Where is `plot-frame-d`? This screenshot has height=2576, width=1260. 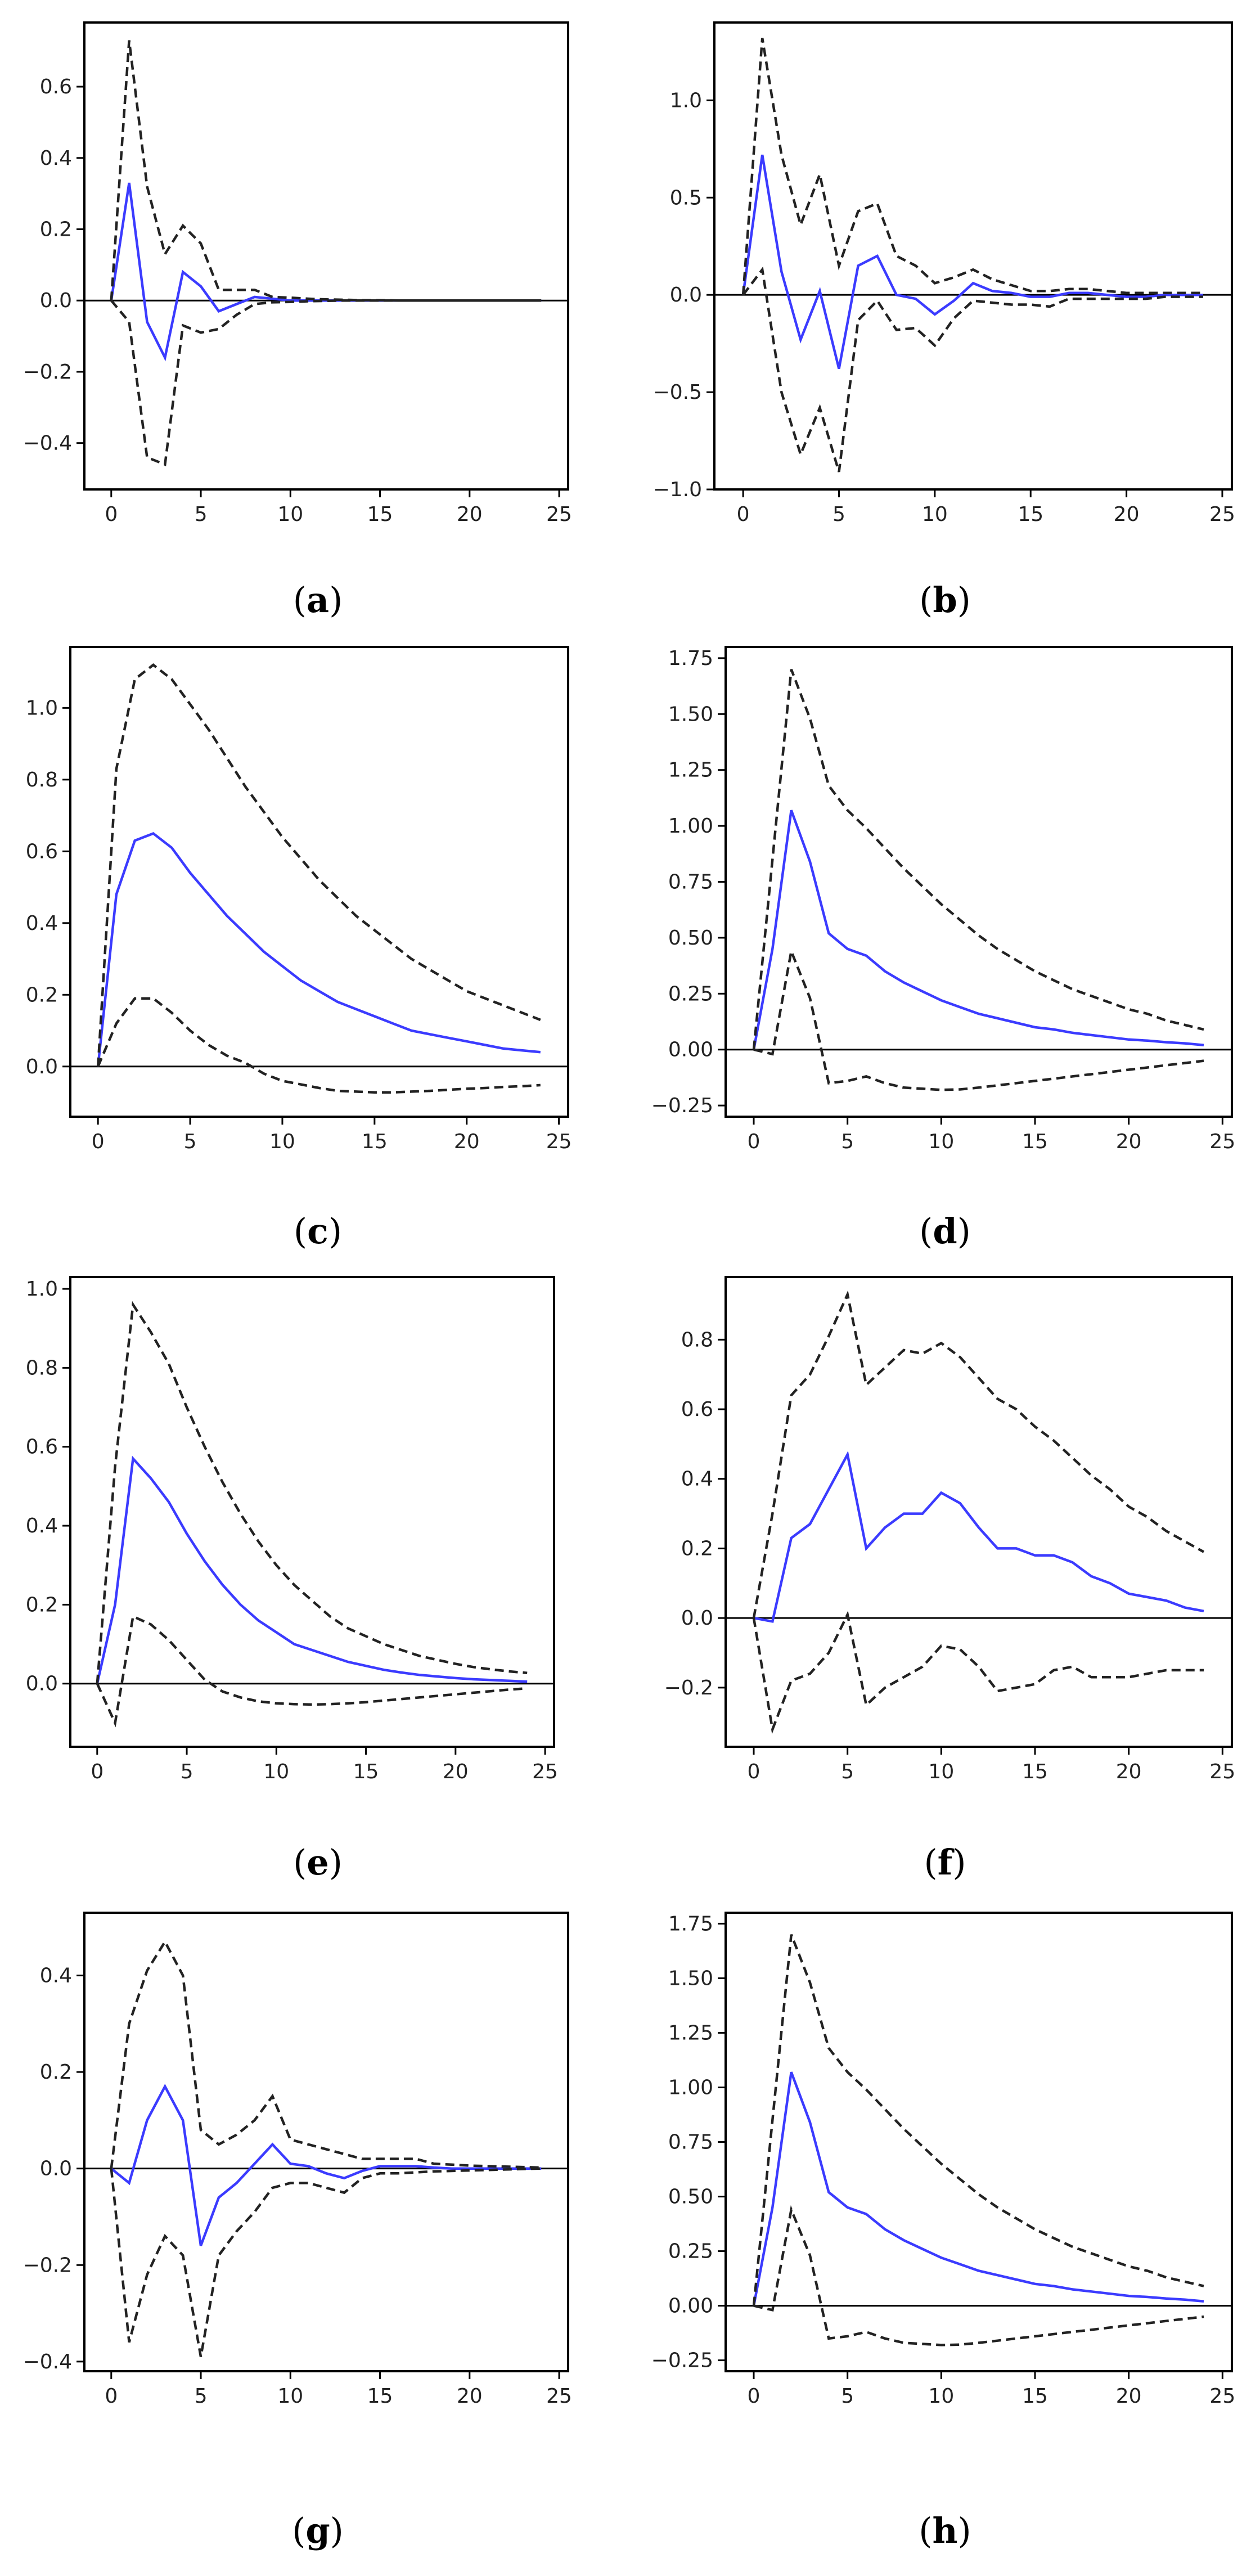
plot-frame-d is located at coordinates (978, 882).